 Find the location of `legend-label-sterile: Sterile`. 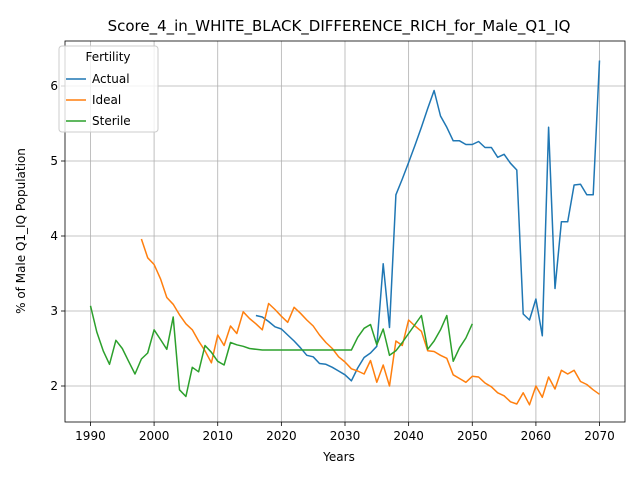

legend-label-sterile: Sterile is located at coordinates (111, 121).